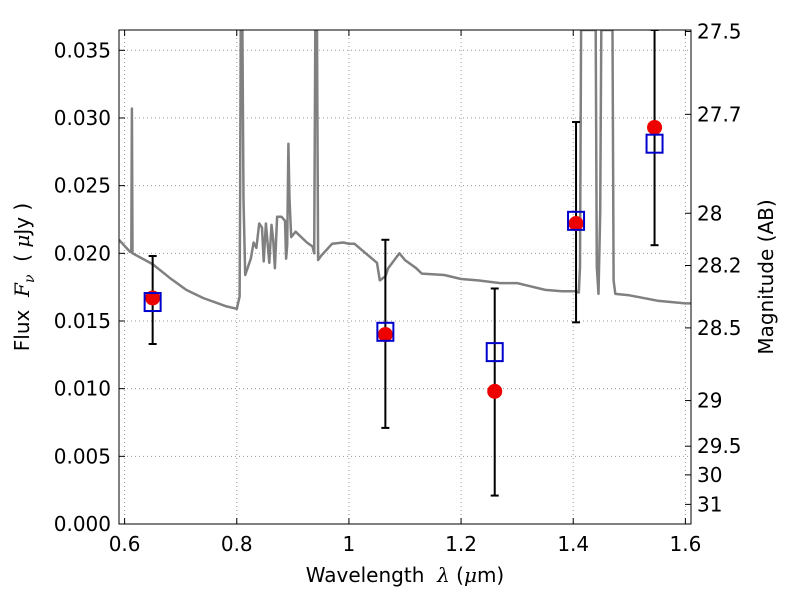 The width and height of the screenshot is (800, 600). I want to click on y2-tick-label: 28, so click(709, 213).